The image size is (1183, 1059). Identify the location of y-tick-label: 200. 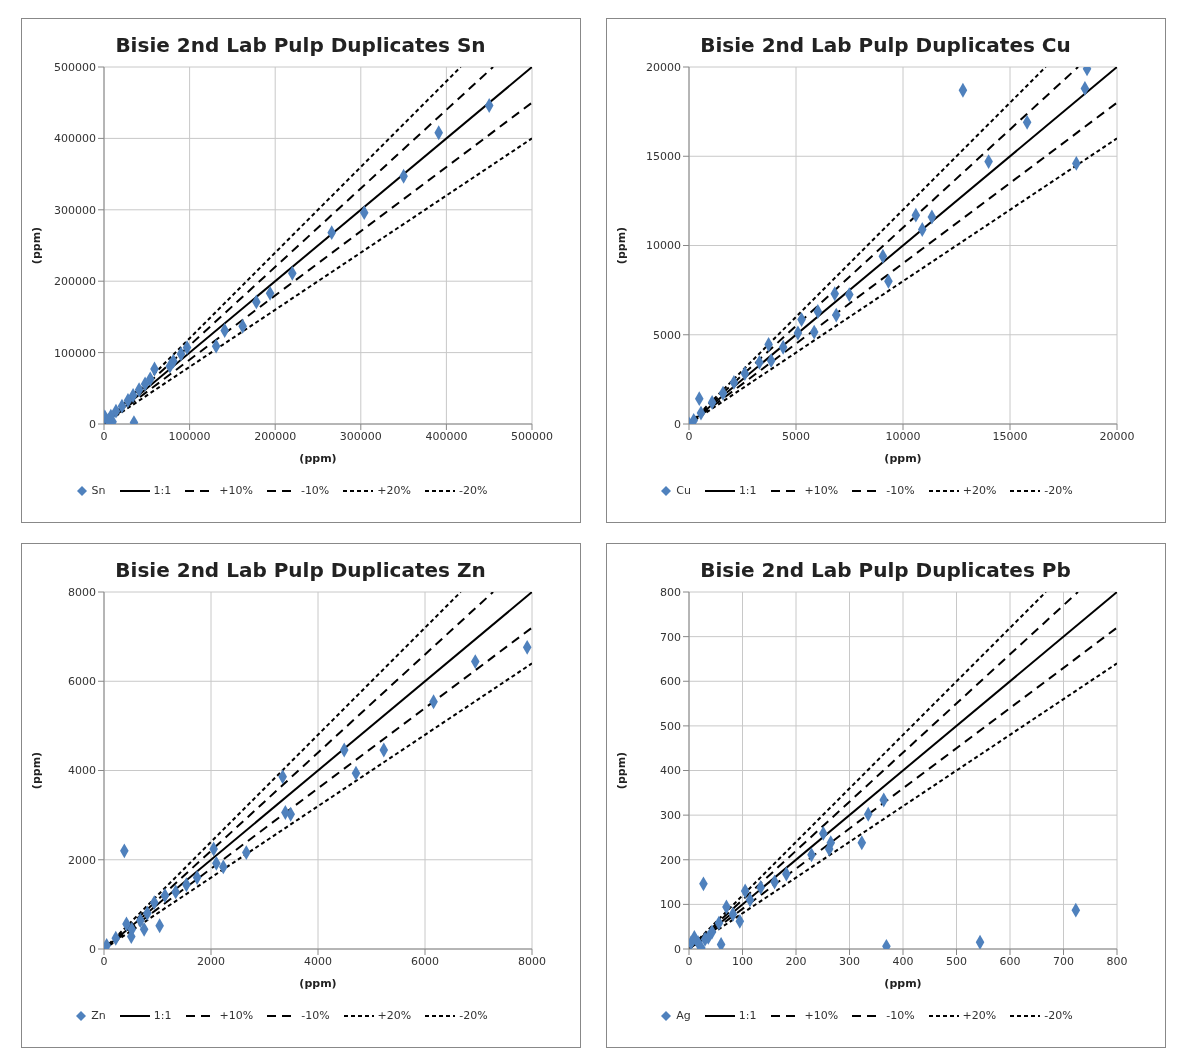
(670, 860).